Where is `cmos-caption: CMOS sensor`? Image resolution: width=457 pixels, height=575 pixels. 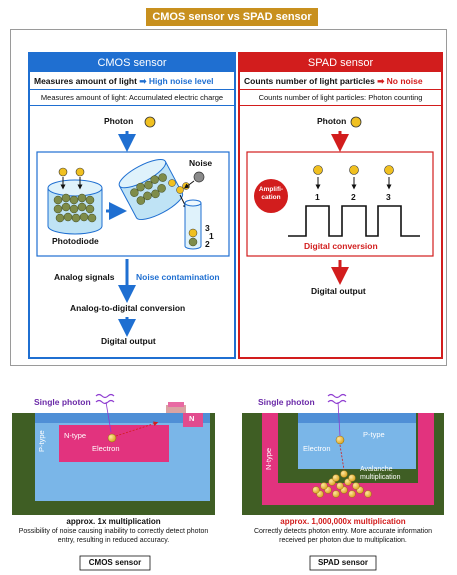 cmos-caption: CMOS sensor is located at coordinates (115, 562).